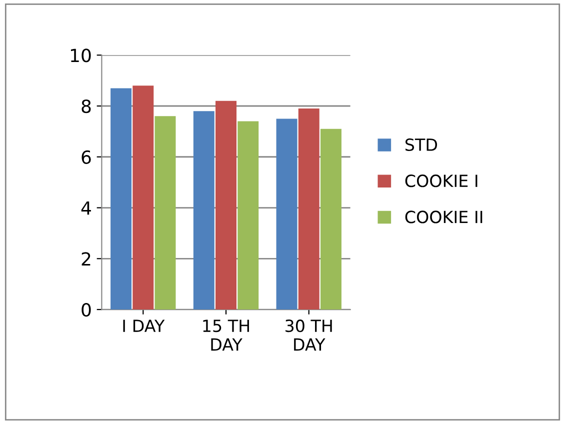 This screenshot has height=424, width=565. Describe the element at coordinates (441, 181) in the screenshot. I see `legend-label: COOKIE I` at that location.